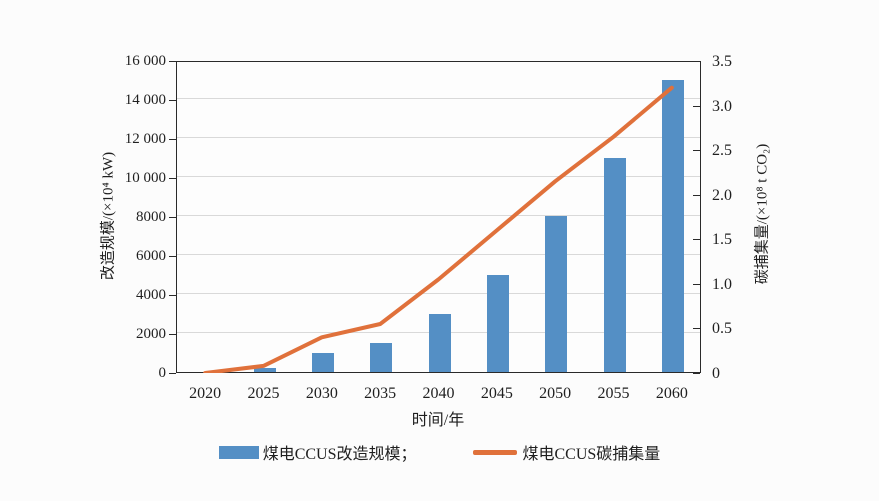  Describe the element at coordinates (151, 295) in the screenshot. I see `left-tick-label: 4000` at that location.